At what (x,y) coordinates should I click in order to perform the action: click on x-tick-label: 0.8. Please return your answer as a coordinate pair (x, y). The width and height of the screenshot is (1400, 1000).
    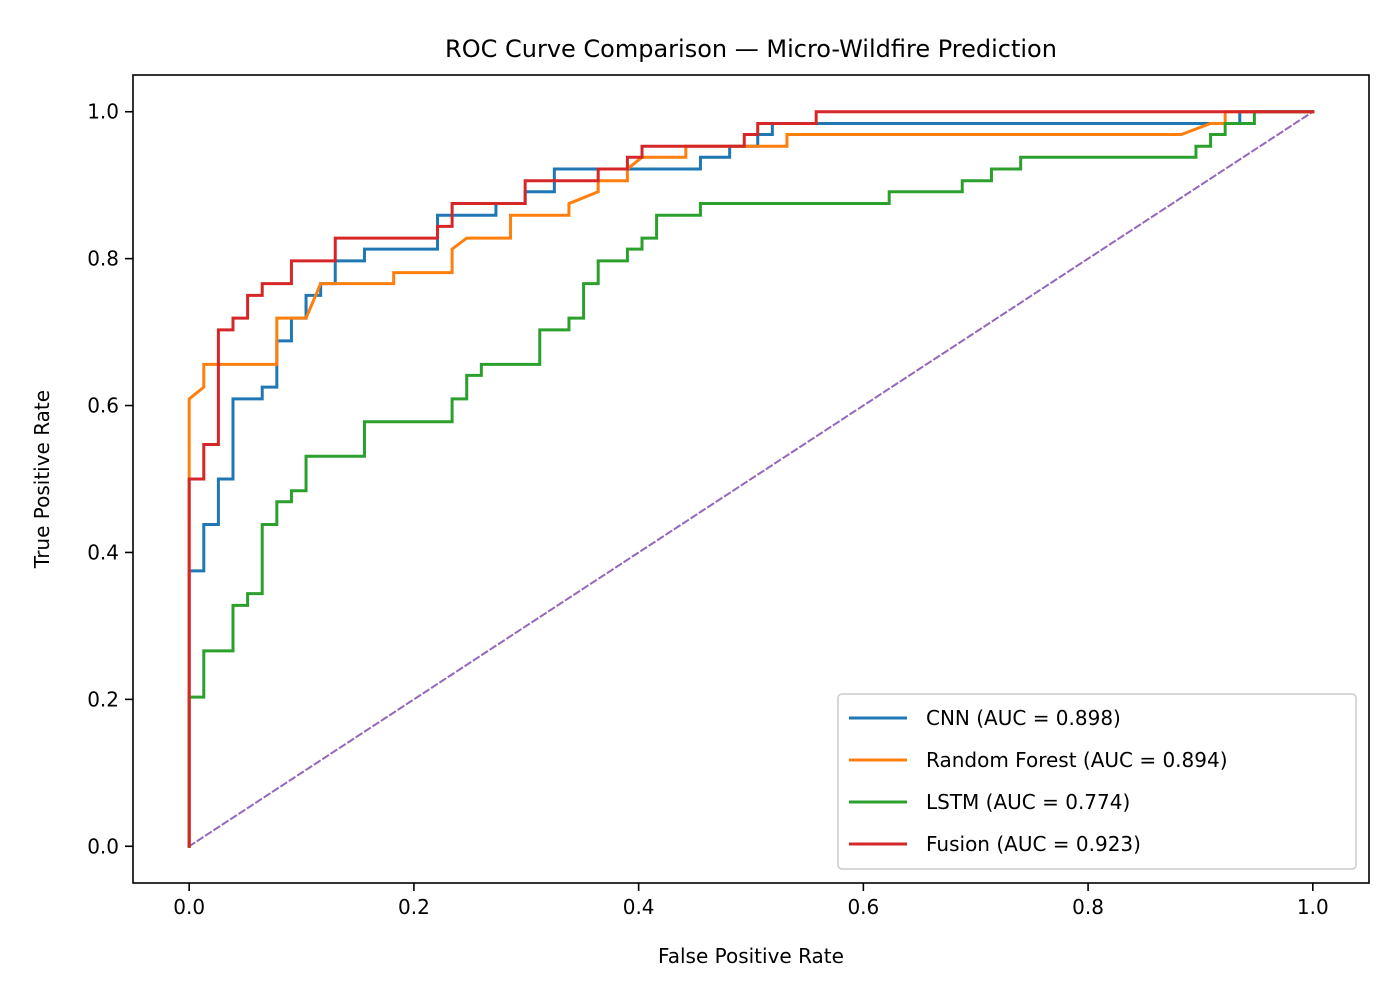
    Looking at the image, I should click on (1088, 907).